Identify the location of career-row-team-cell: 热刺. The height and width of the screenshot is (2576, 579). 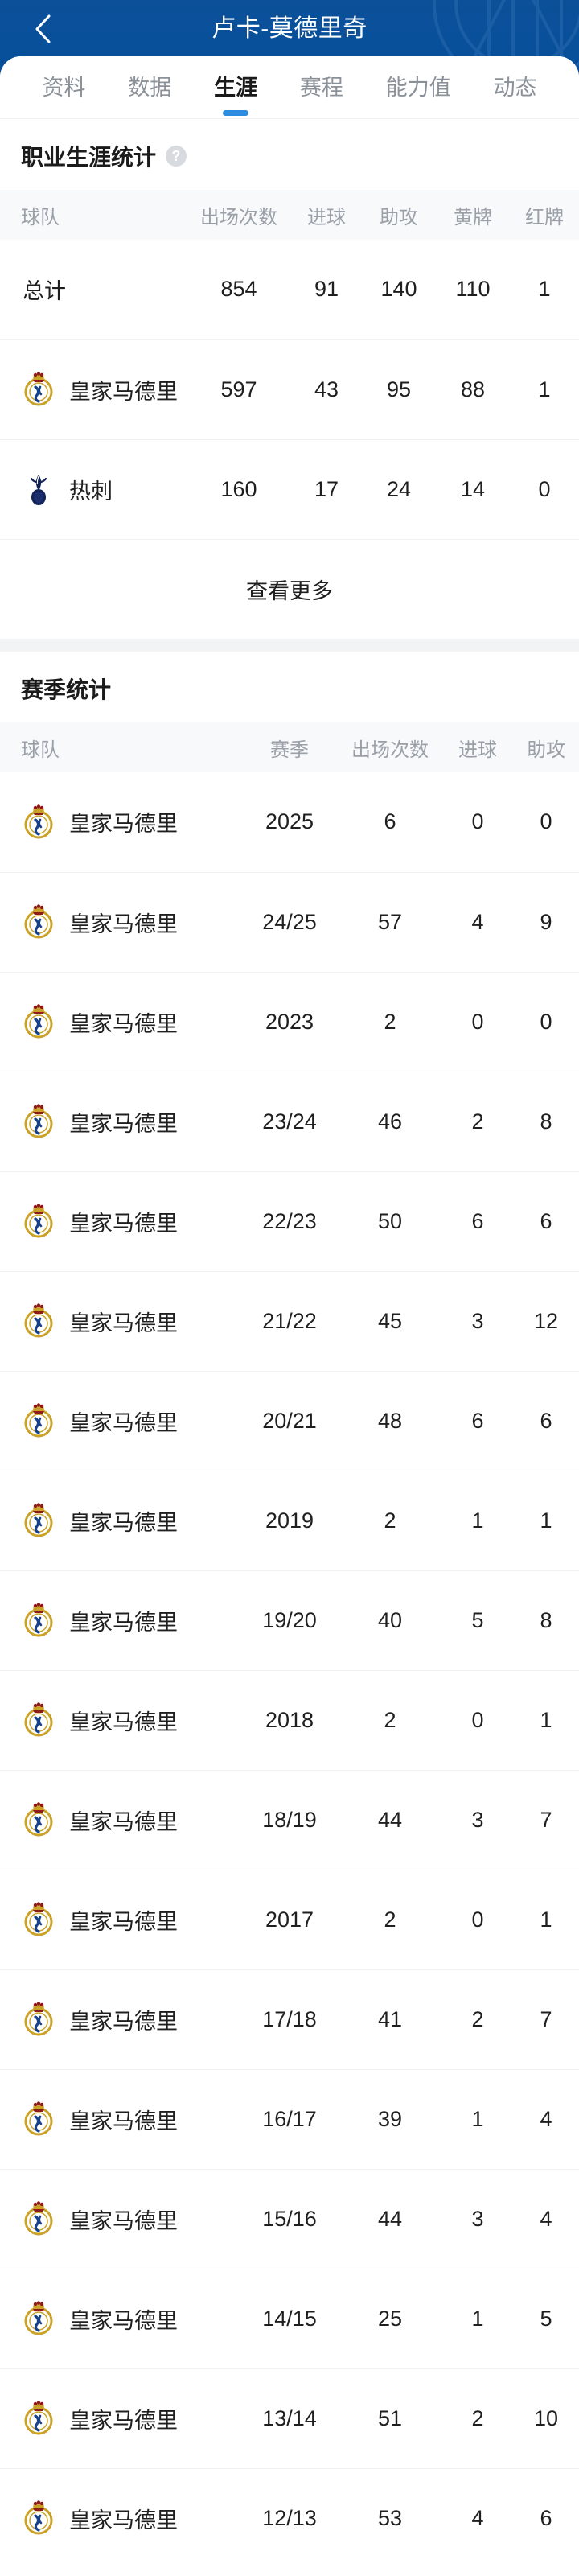
(93, 489).